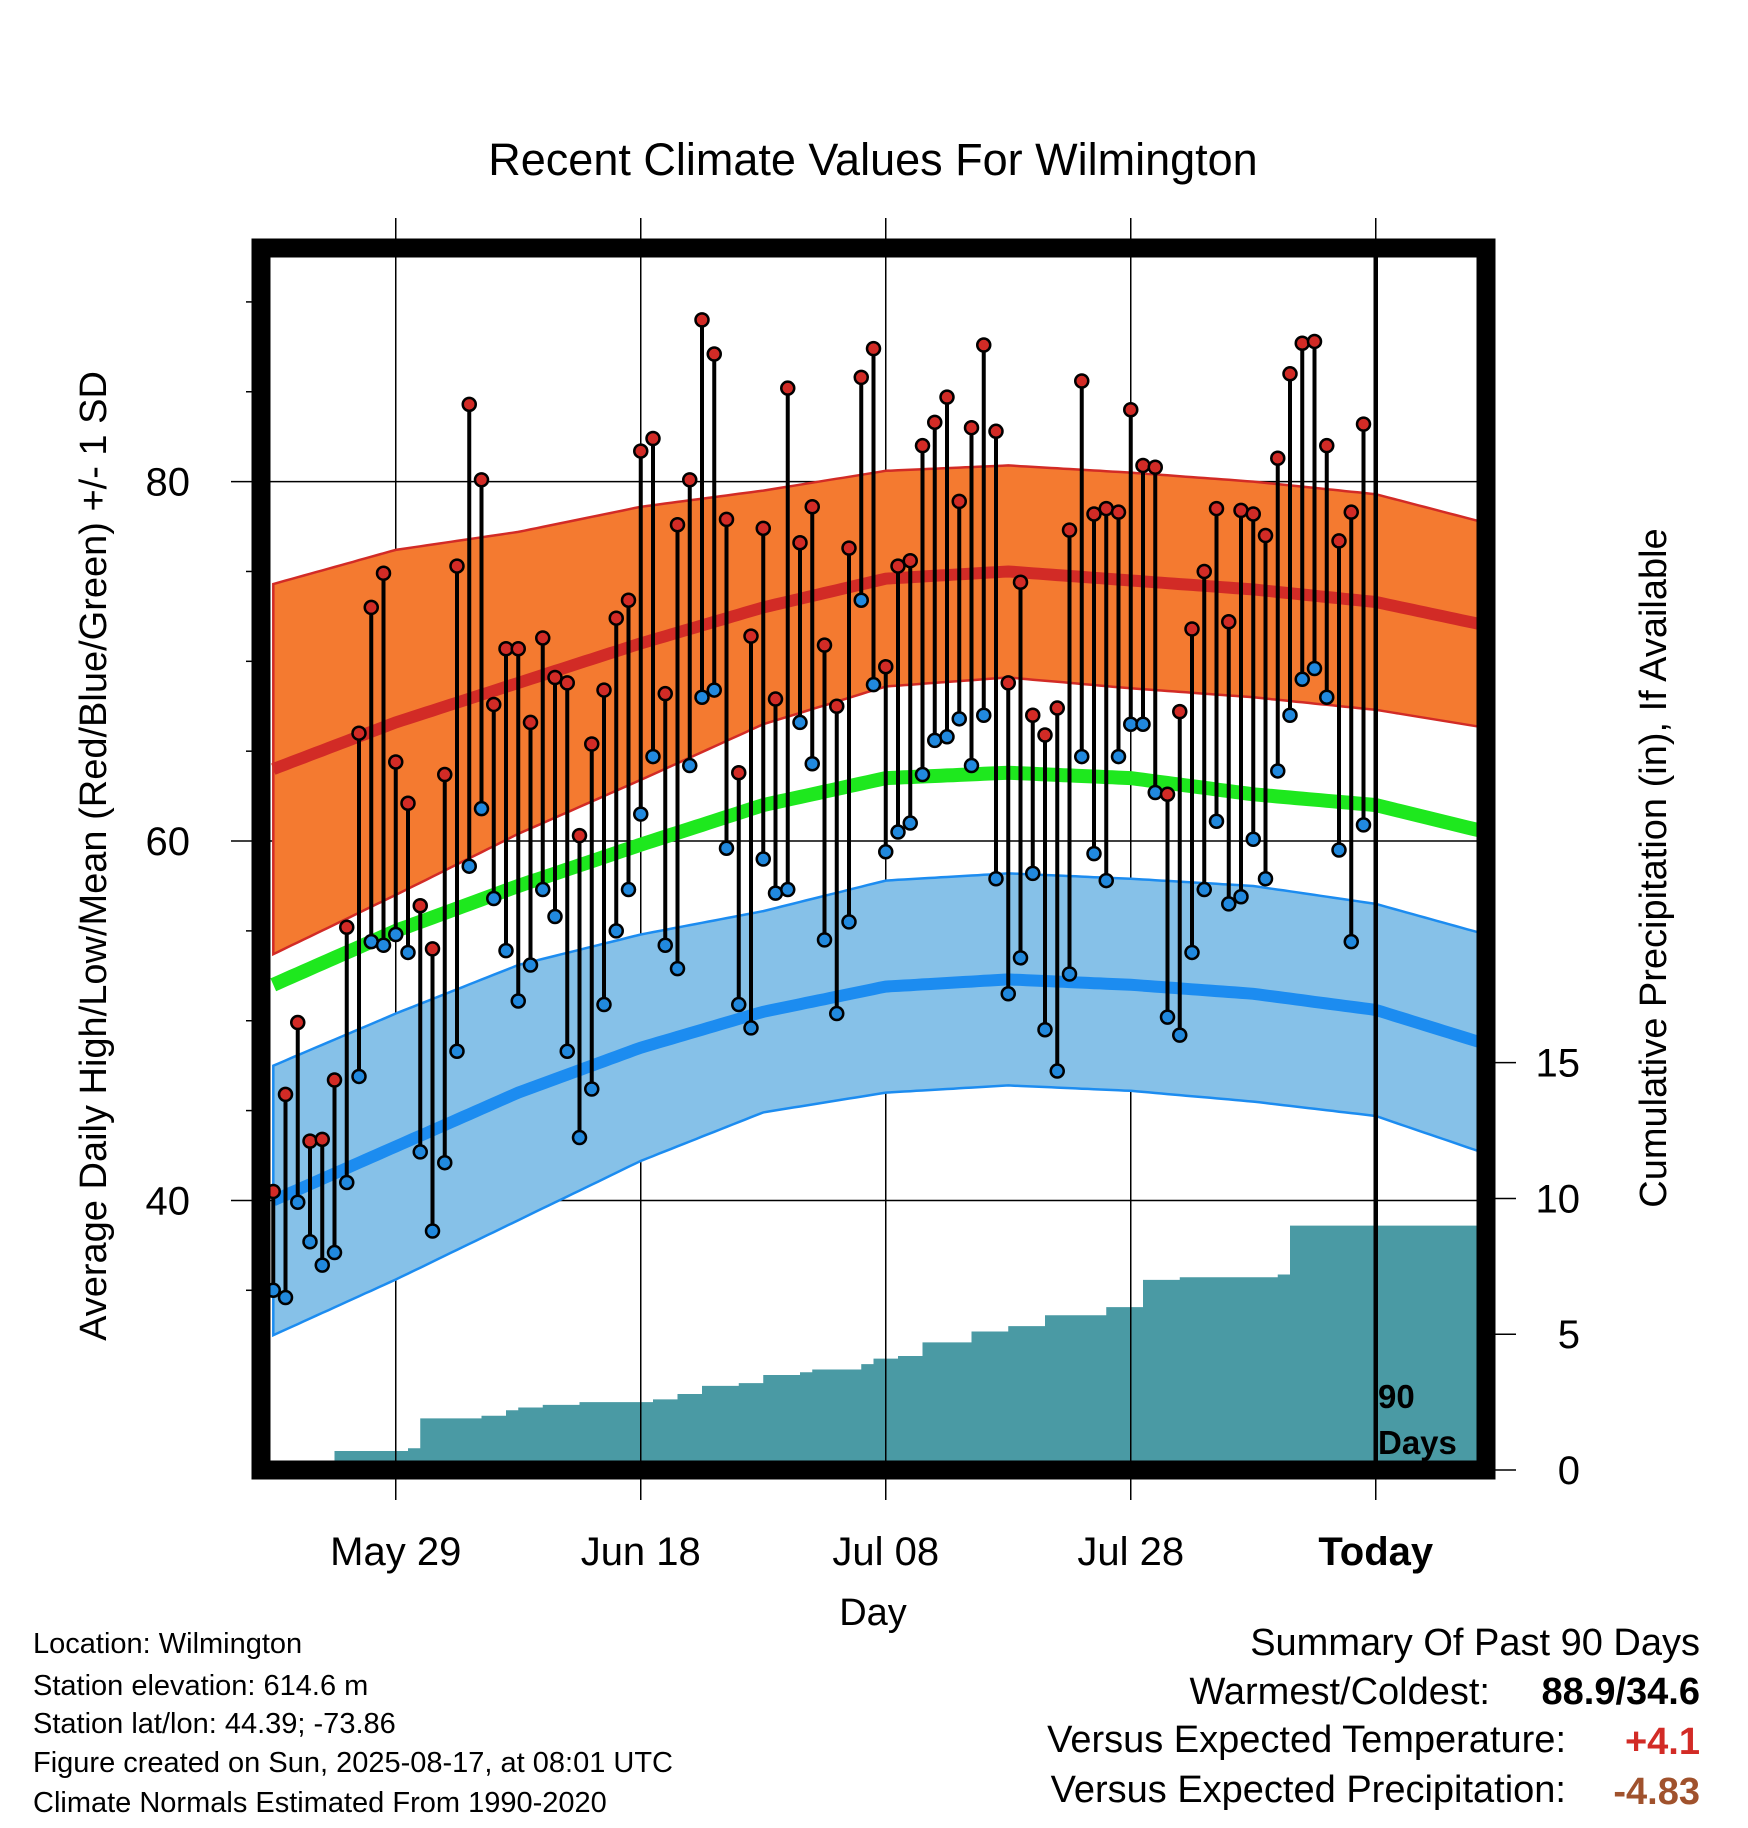 The image size is (1748, 1828). Describe the element at coordinates (200, 1686) in the screenshot. I see `footer-elevation: Station elevation: 614.6 m` at that location.